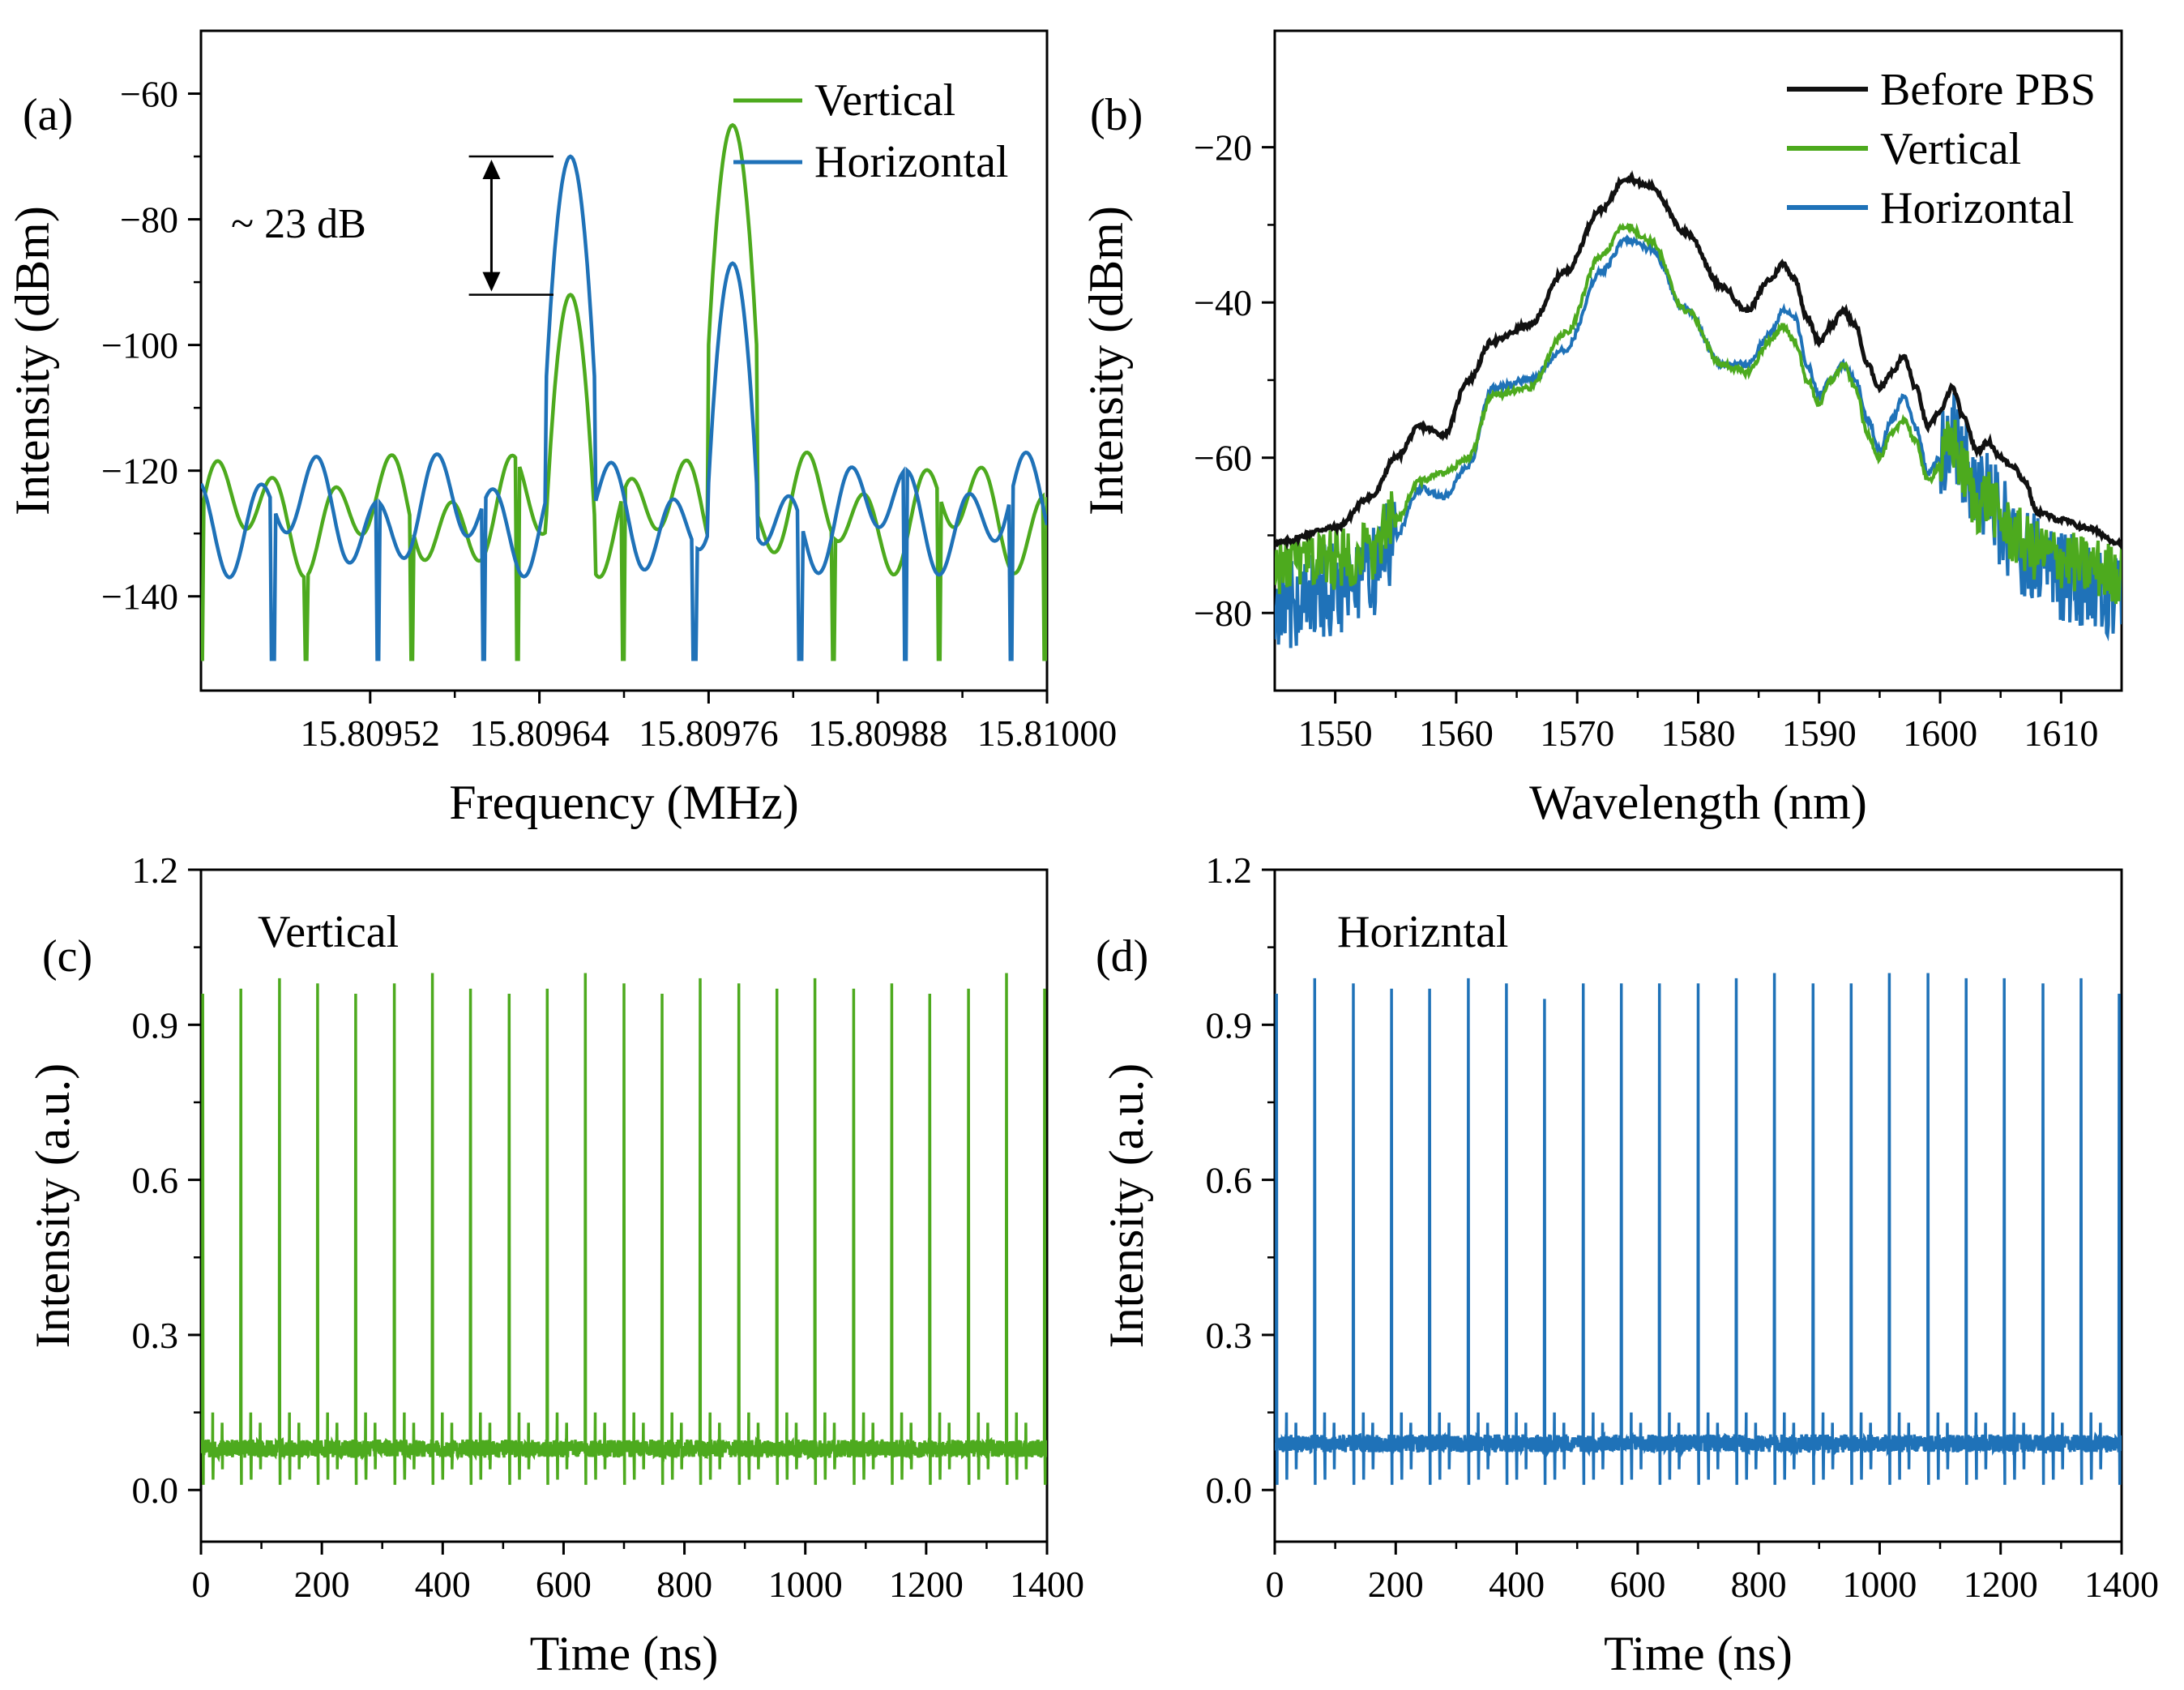 The image size is (2184, 1690). What do you see at coordinates (1048, 733) in the screenshot?
I see `x-tick-label: 15.81000` at bounding box center [1048, 733].